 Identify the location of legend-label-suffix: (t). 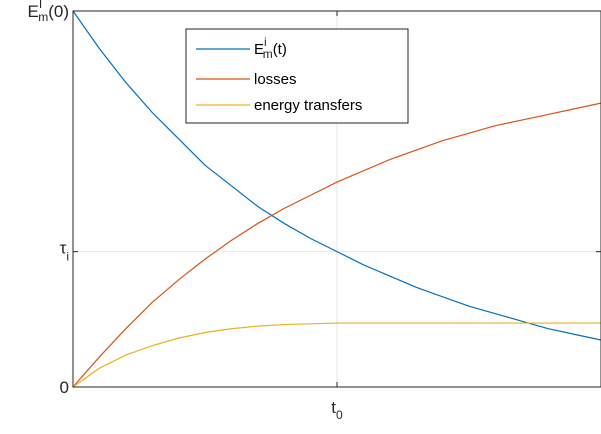
(280, 49).